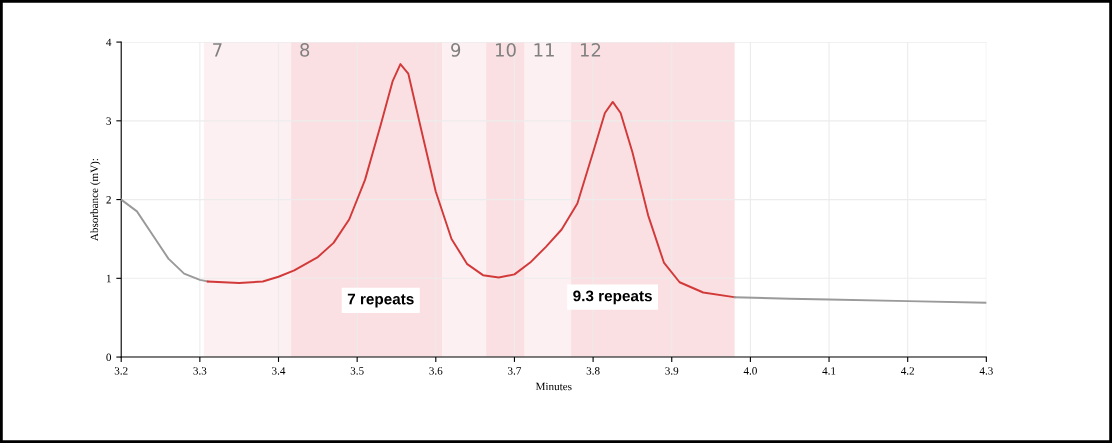 The width and height of the screenshot is (1112, 443). I want to click on y-tick-label: 0, so click(109, 357).